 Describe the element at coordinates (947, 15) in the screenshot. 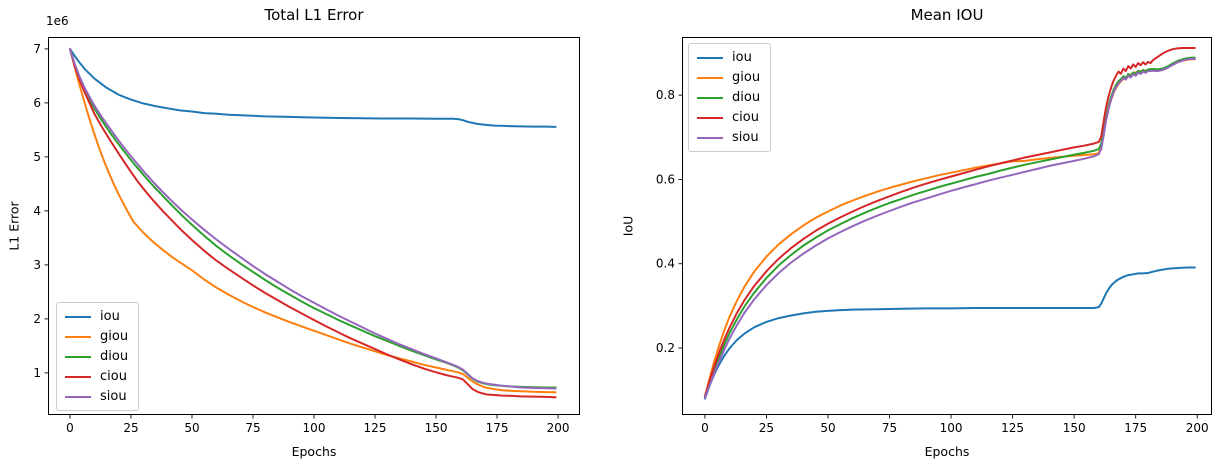

I see `right-chart-title: Mean IOU` at that location.